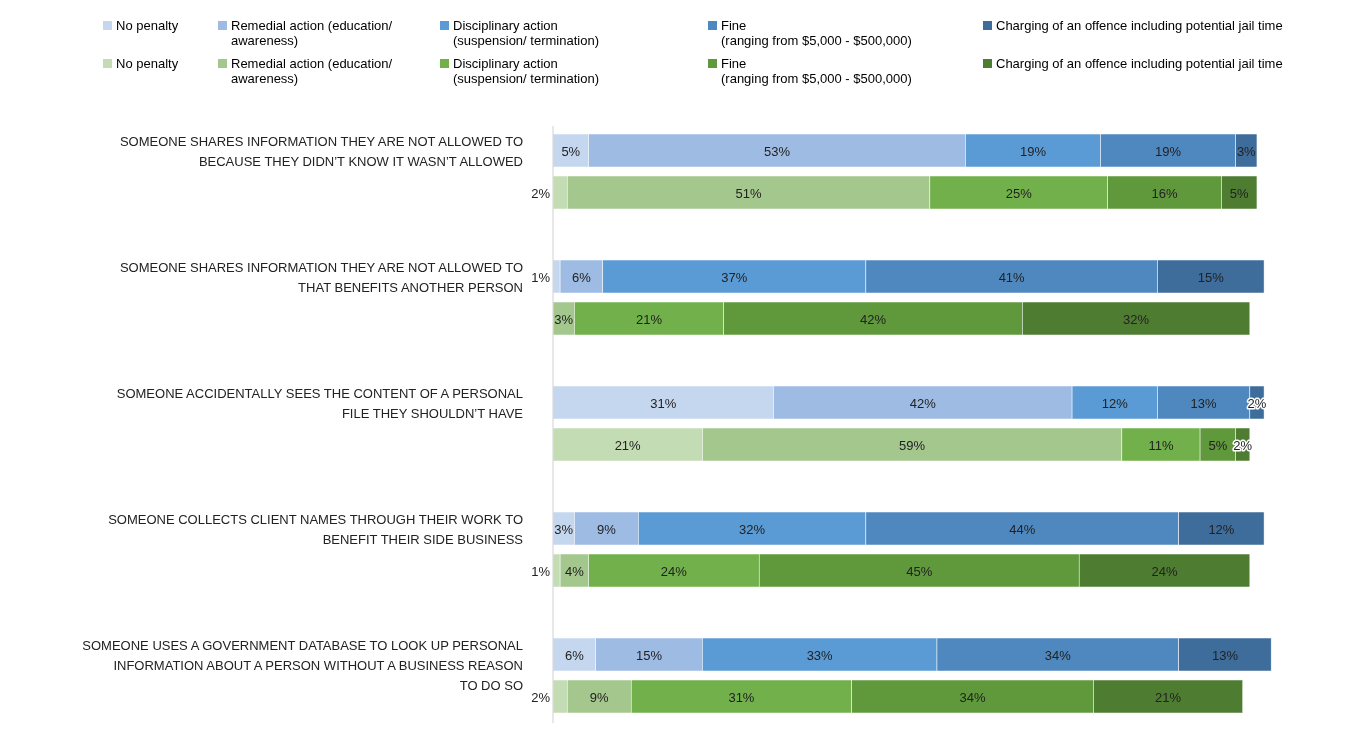 This screenshot has height=729, width=1359. I want to click on data-label: 33%, so click(820, 655).